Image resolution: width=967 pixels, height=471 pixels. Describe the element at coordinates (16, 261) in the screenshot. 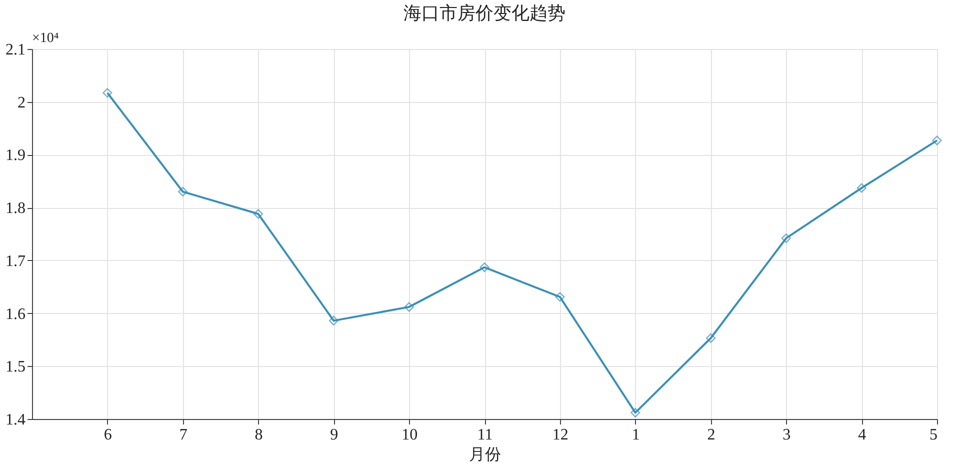

I see `y-tick-label: 1.7` at that location.